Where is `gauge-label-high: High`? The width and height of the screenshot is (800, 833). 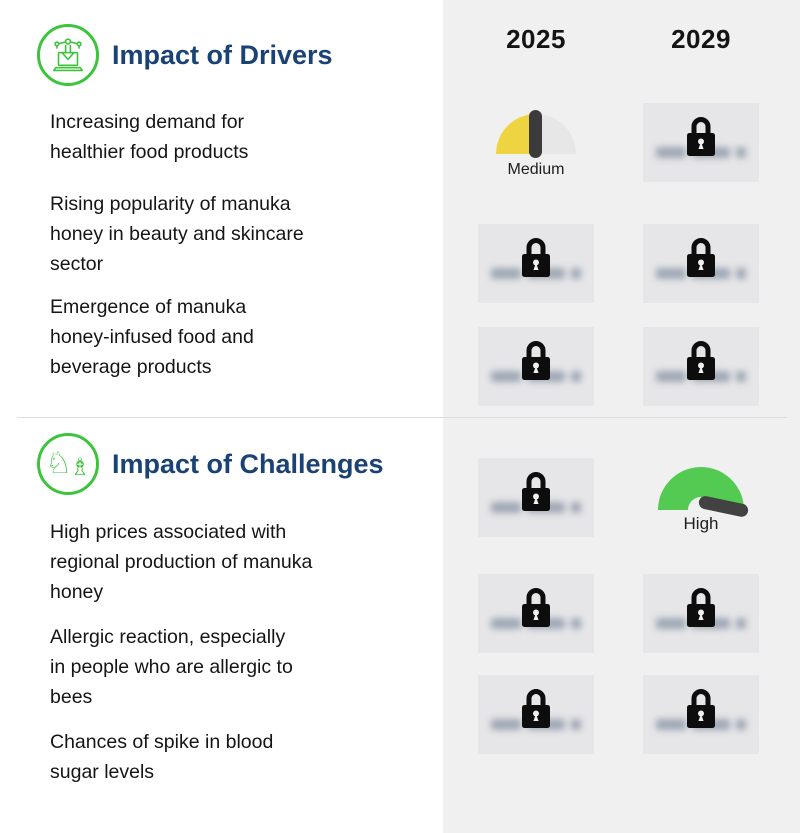 gauge-label-high: High is located at coordinates (701, 523).